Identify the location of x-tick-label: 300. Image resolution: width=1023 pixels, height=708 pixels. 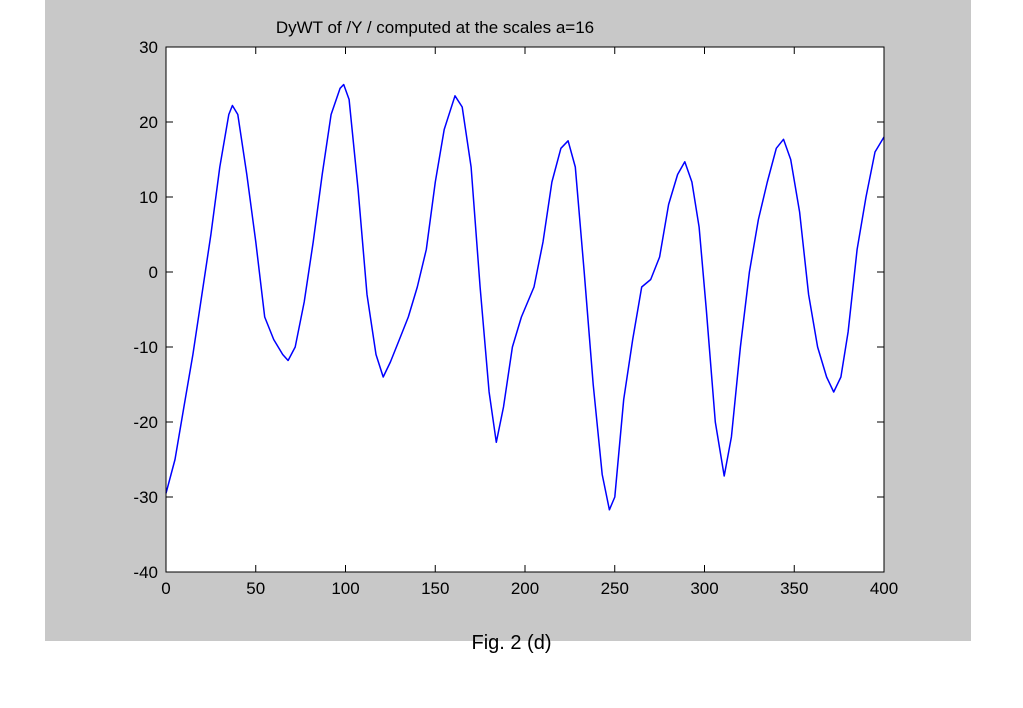
(704, 588).